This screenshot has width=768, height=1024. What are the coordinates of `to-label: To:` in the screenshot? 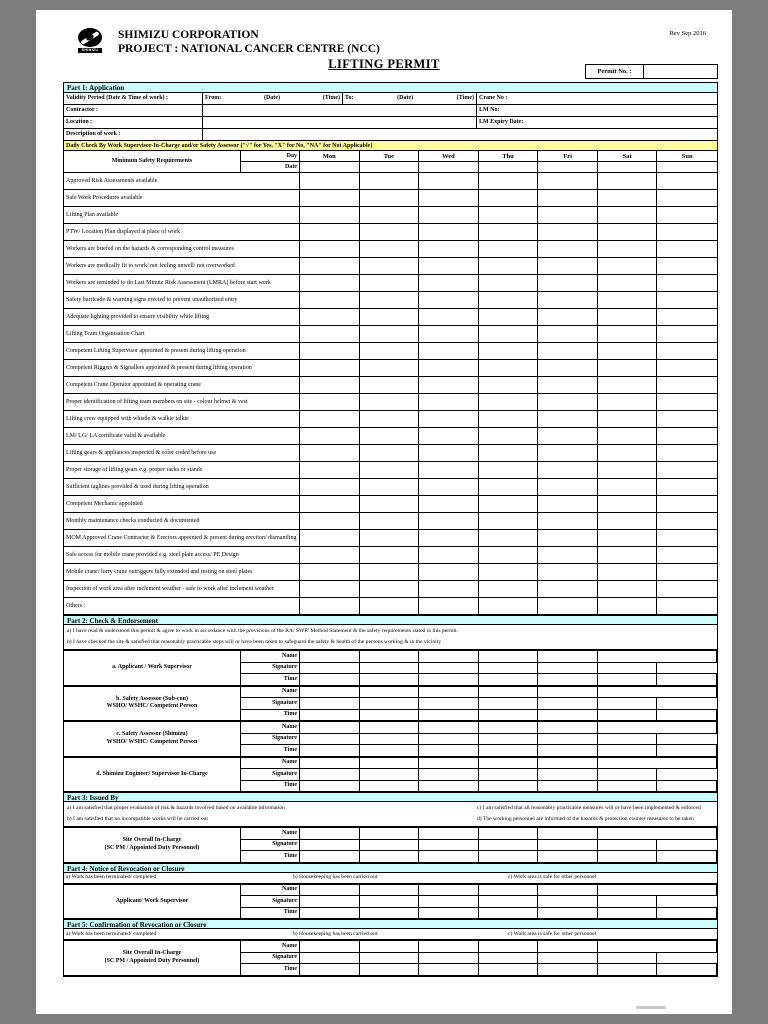 It's located at (349, 98).